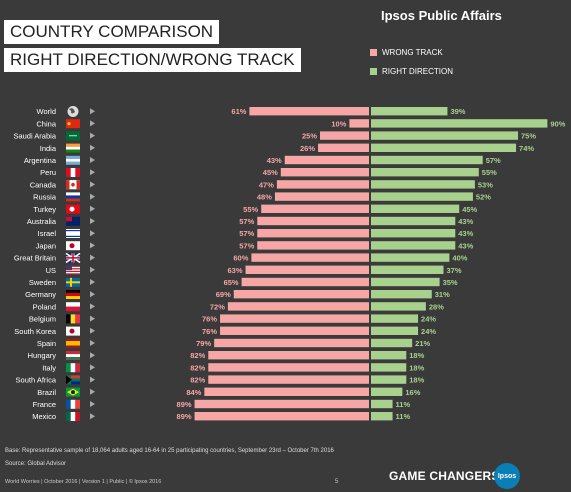 This screenshot has height=492, width=571. Describe the element at coordinates (238, 111) in the screenshot. I see `value-label-wrong-track: 61%` at that location.